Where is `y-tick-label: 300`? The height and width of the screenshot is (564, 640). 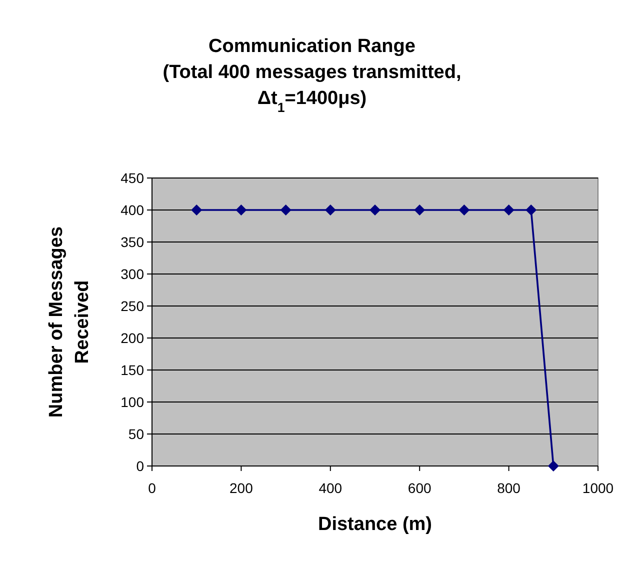 y-tick-label: 300 is located at coordinates (132, 274).